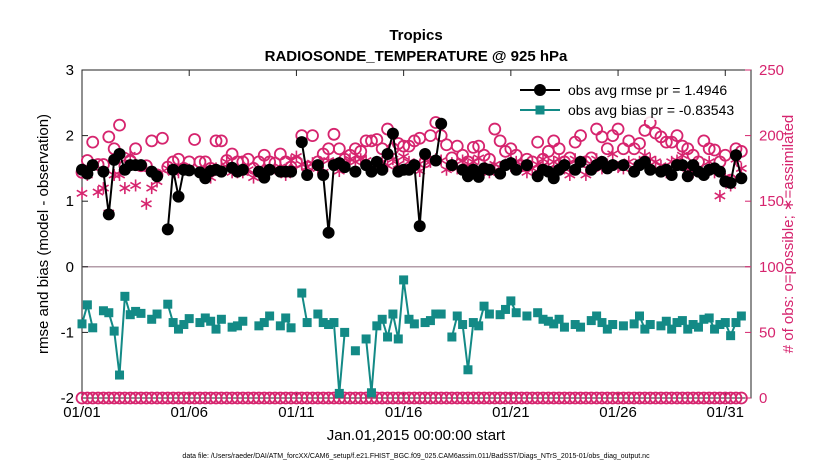 This screenshot has height=470, width=830. What do you see at coordinates (296, 412) in the screenshot?
I see `x-tick-label: 01/11` at bounding box center [296, 412].